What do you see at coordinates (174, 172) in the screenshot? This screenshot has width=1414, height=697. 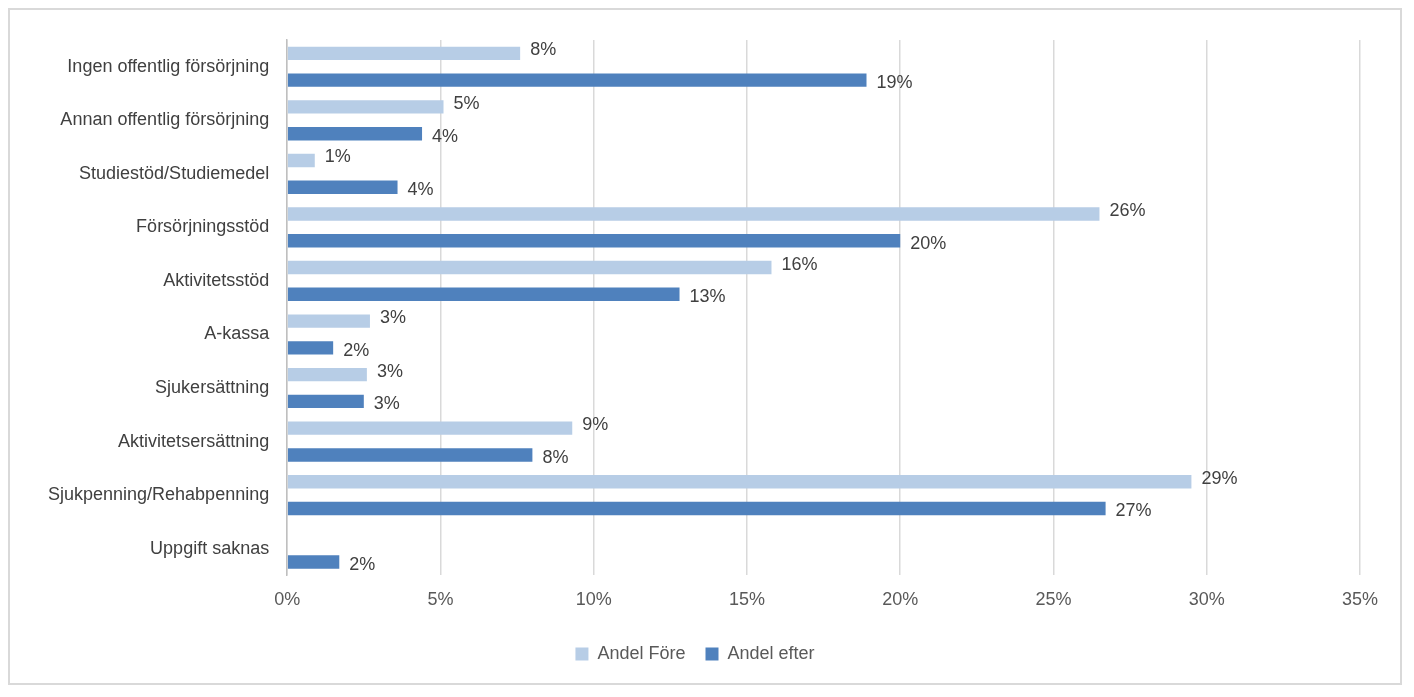 I see `y-tick-label: Studiestöd/Studiemedel` at bounding box center [174, 172].